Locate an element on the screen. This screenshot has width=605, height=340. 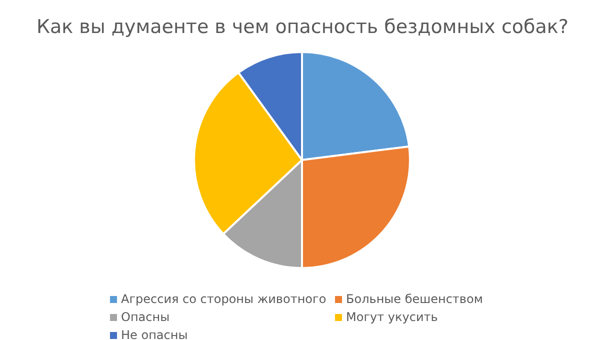
legend-label: Агрессия со стороны животного is located at coordinates (223, 299).